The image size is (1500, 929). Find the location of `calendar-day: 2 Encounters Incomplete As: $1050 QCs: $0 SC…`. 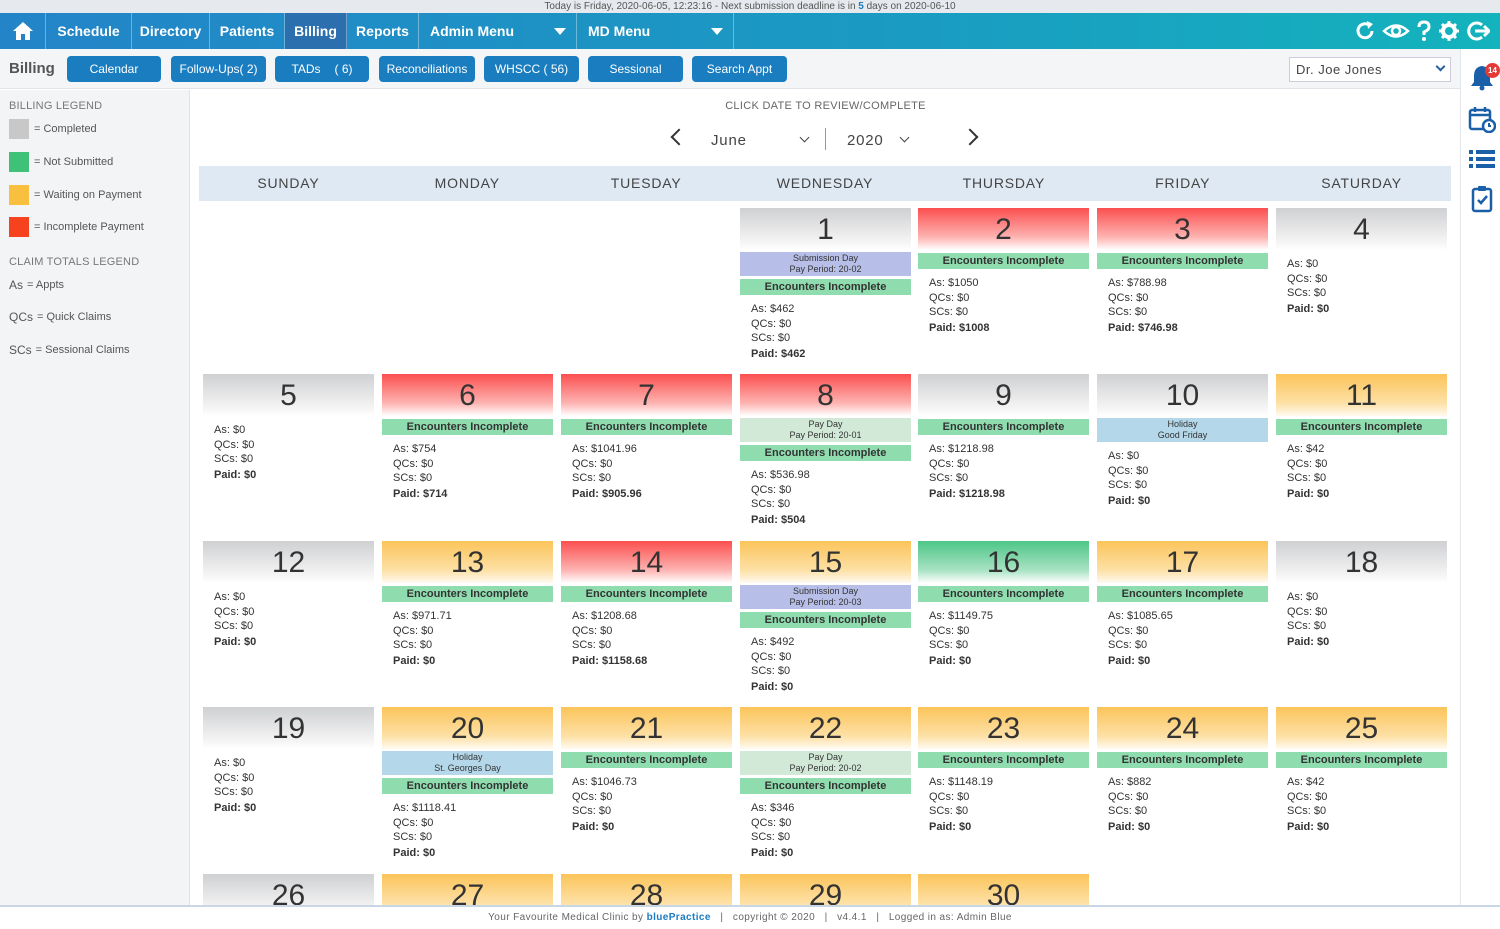

calendar-day: 2 Encounters Incomplete As: $1050 QCs: $0 SC… is located at coordinates (1003, 271).